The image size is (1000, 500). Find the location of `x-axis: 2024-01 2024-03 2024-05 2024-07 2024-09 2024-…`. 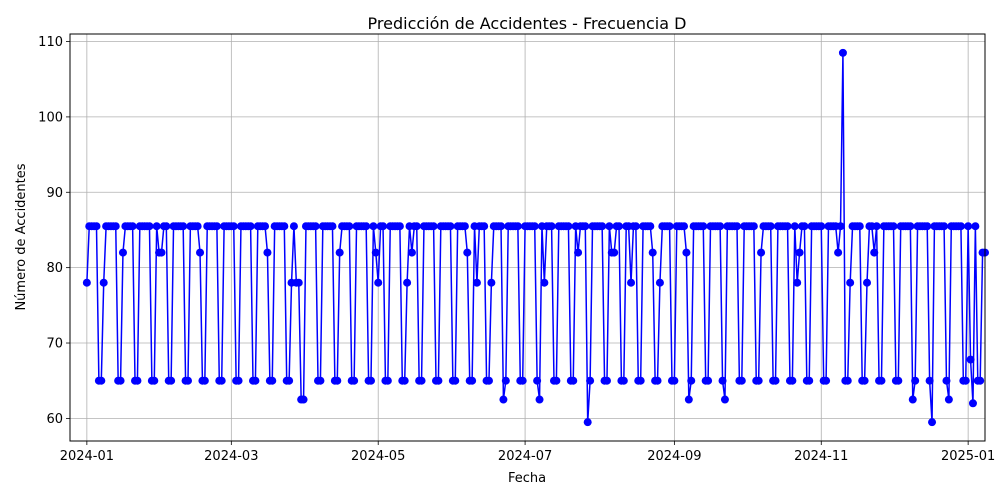

x-axis: 2024-01 2024-03 2024-05 2024-07 2024-09 2024-… is located at coordinates (527, 452).